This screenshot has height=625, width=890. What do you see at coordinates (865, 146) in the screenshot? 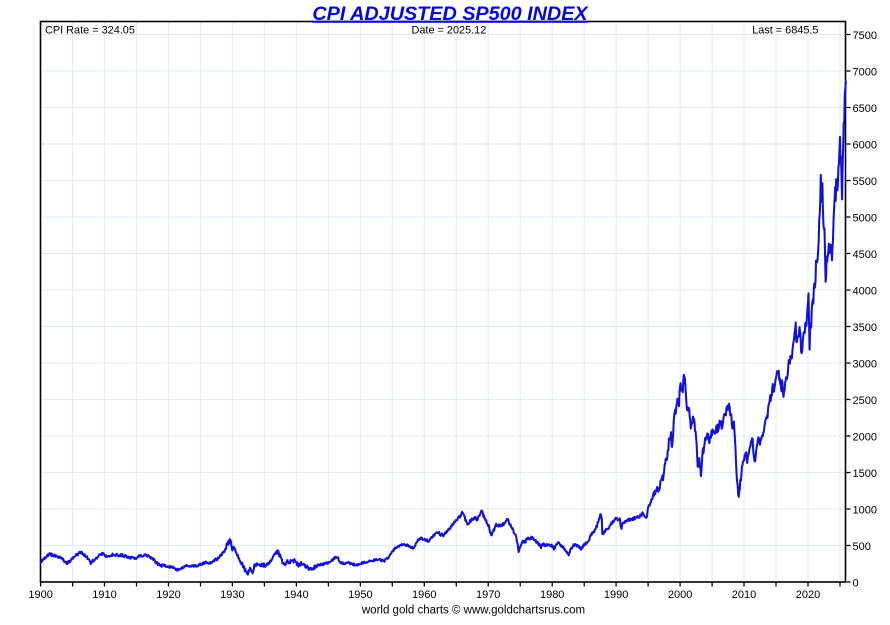
I see `svg-text: 6000` at bounding box center [865, 146].